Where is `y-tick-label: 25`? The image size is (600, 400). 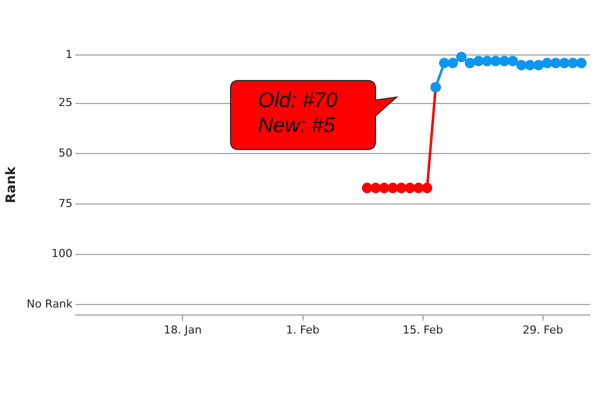 y-tick-label: 25 is located at coordinates (65, 103).